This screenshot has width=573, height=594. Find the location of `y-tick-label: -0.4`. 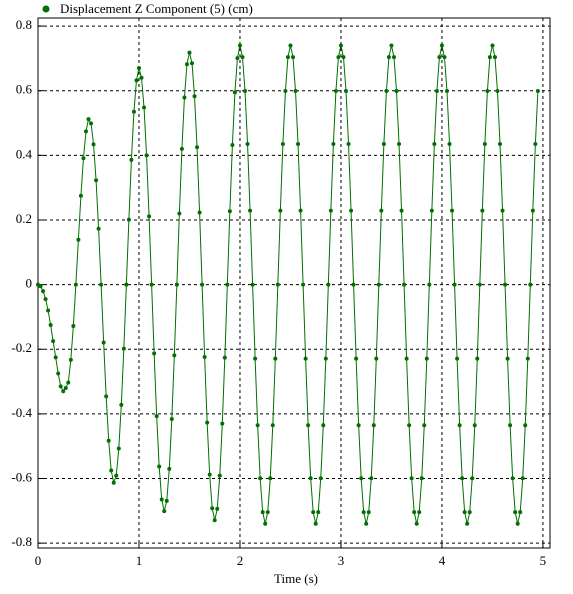

y-tick-label: -0.4 is located at coordinates (21, 412).